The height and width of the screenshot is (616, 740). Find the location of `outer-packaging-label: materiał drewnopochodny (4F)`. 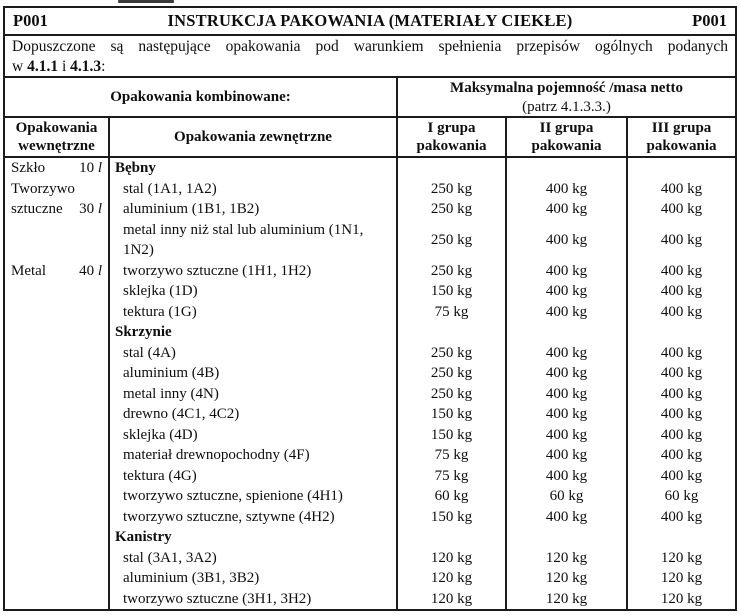

outer-packaging-label: materiał drewnopochodny (4F) is located at coordinates (254, 455).